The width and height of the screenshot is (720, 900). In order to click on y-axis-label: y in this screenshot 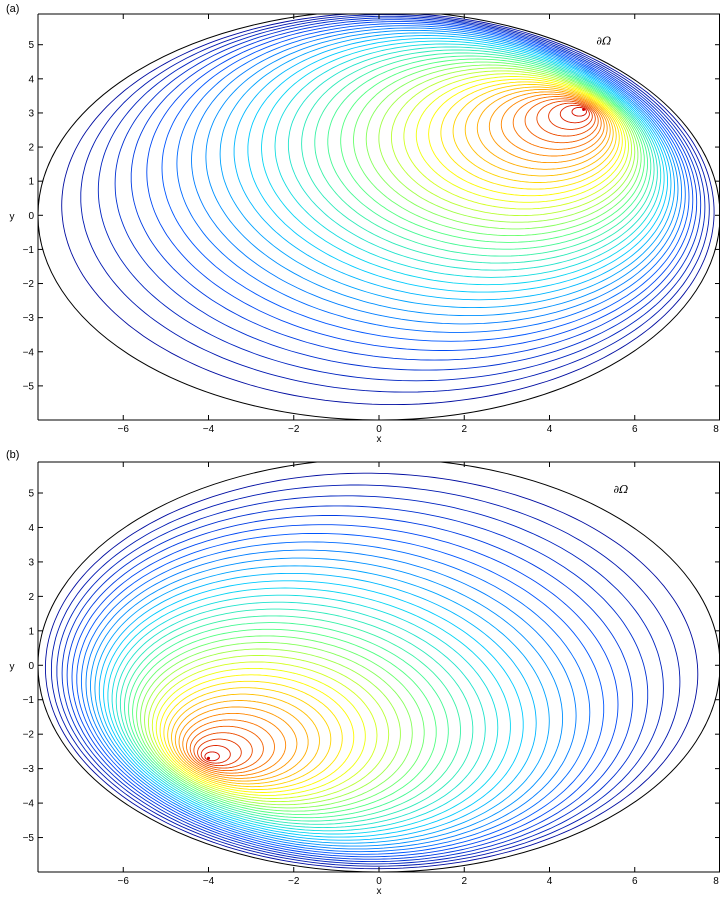, I will do `click(12, 216)`.